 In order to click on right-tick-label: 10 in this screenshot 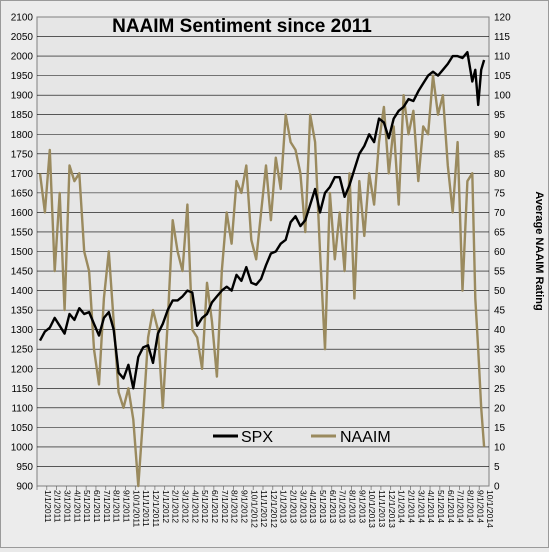, I will do `click(500, 447)`.